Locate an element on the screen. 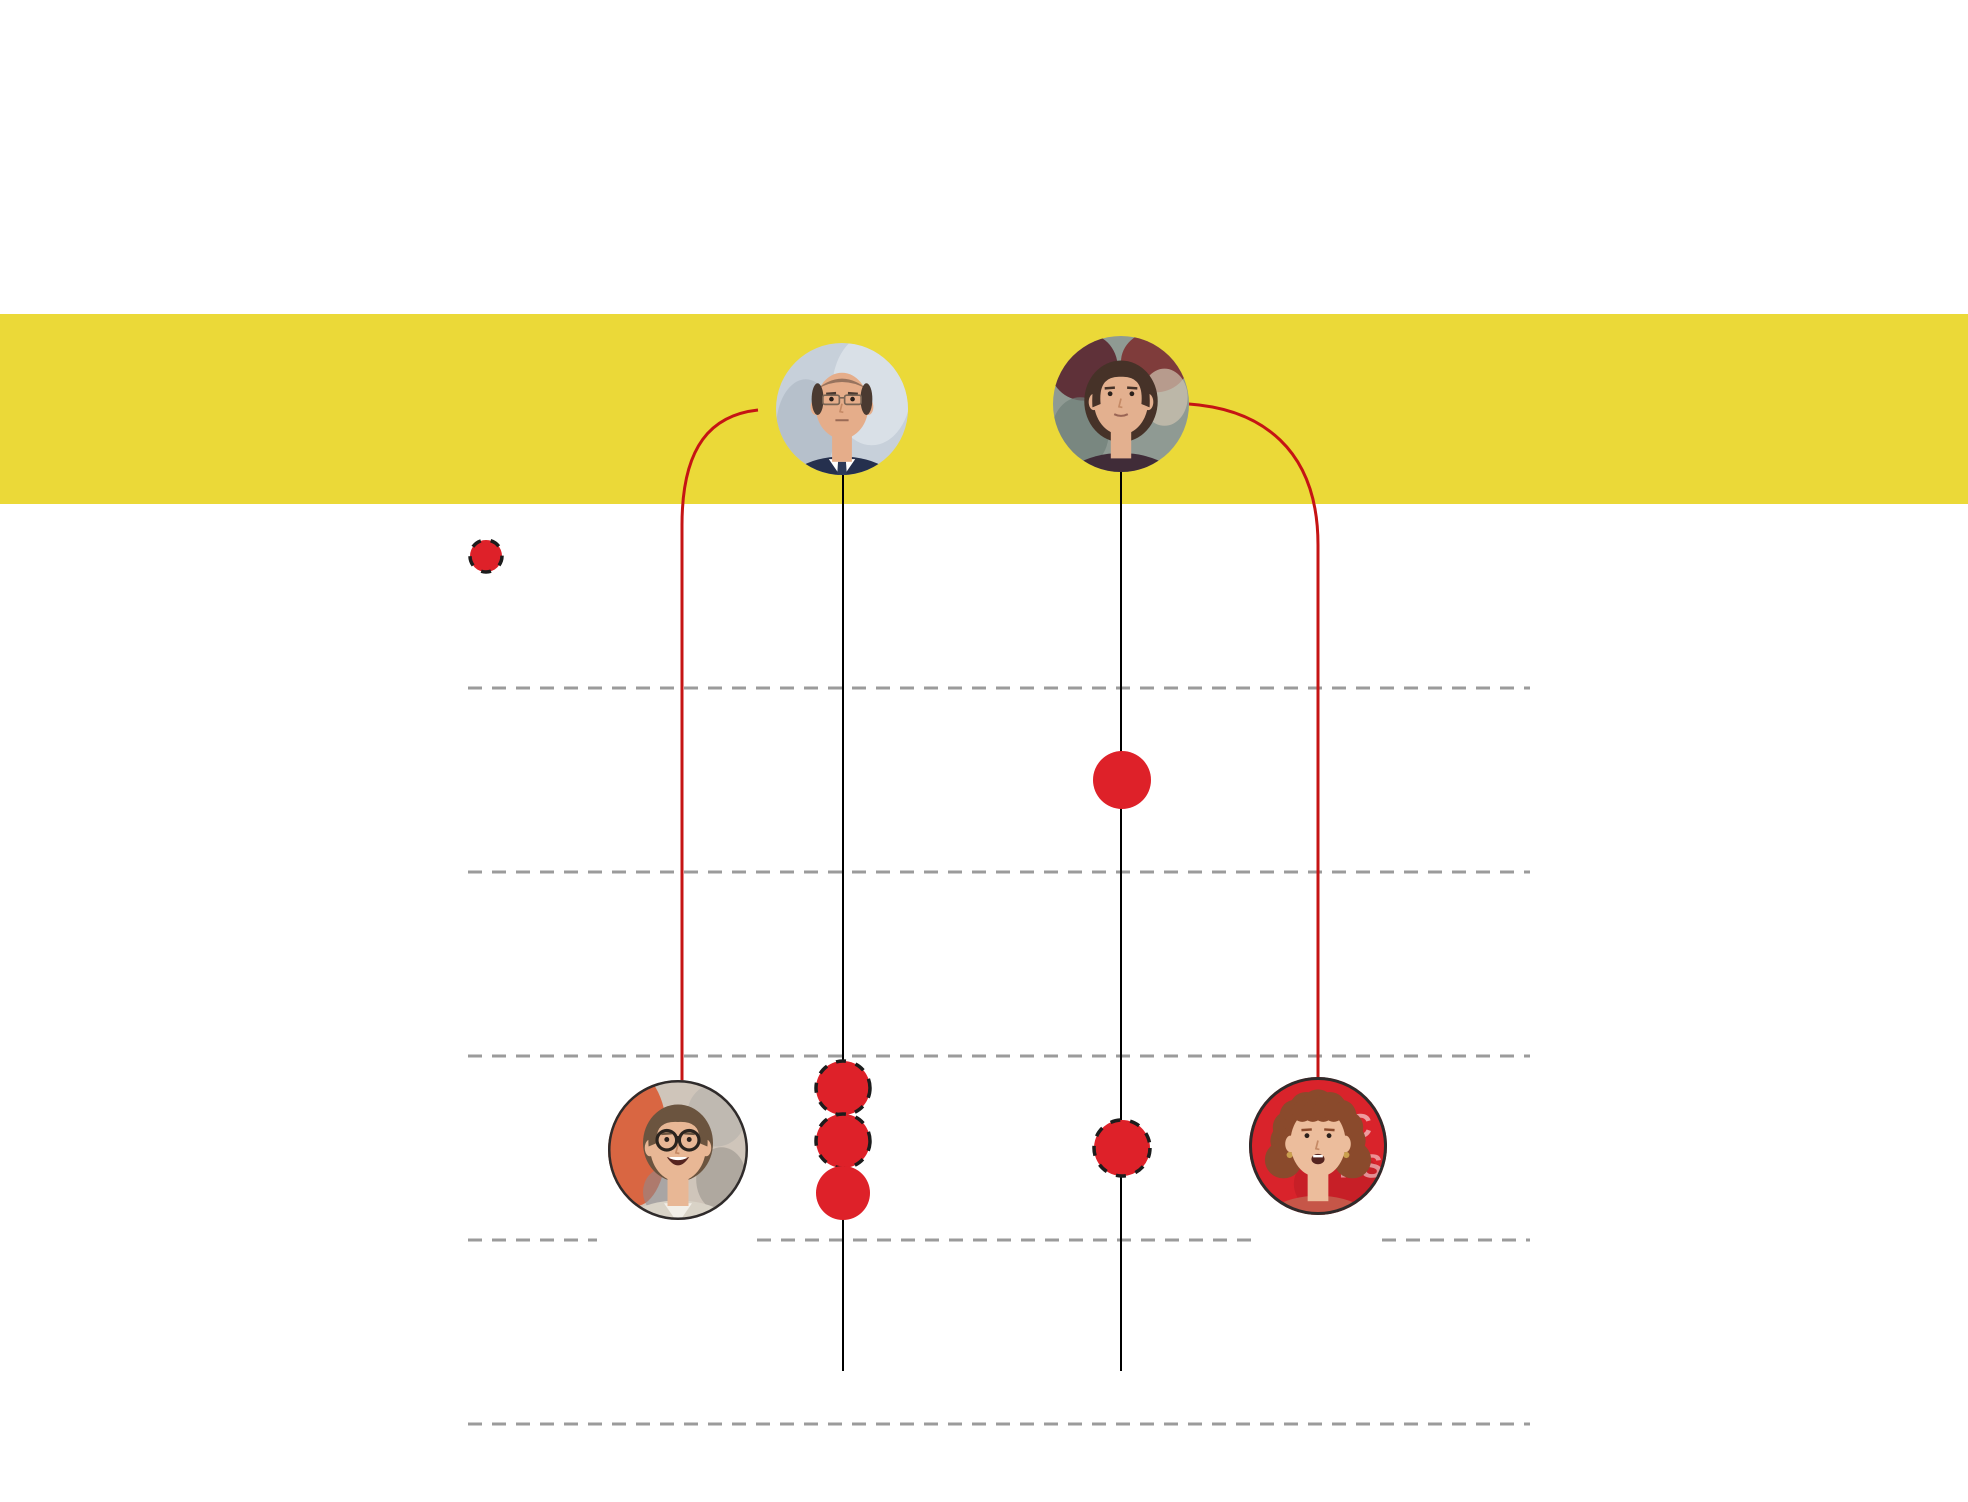 The width and height of the screenshot is (1968, 1502). avatar-bottom-right-ring is located at coordinates (1318, 1146).